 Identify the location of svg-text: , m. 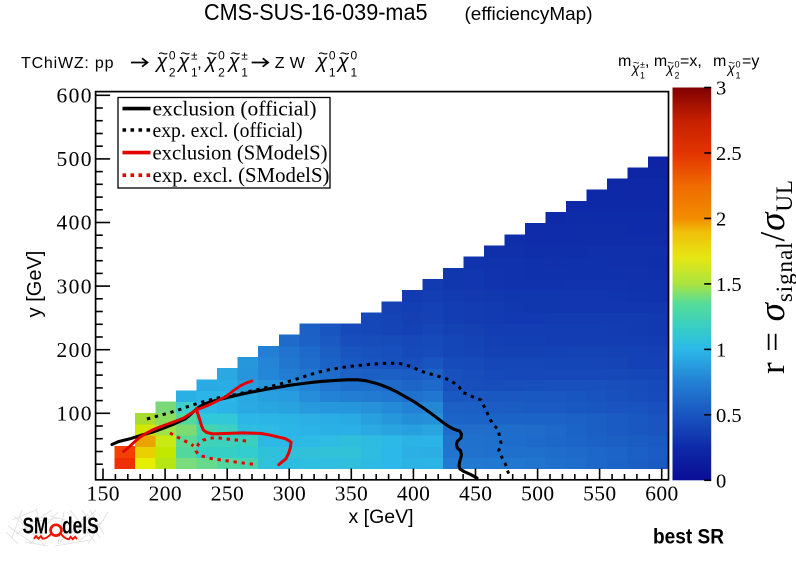
(656, 61).